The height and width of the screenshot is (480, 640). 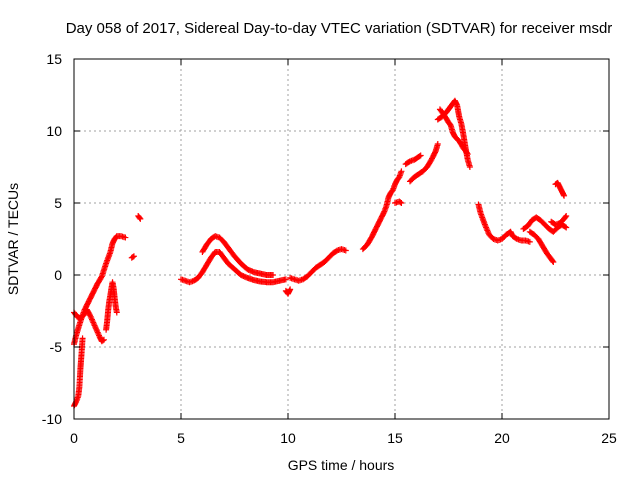 What do you see at coordinates (54, 131) in the screenshot?
I see `y-tick-label: 10` at bounding box center [54, 131].